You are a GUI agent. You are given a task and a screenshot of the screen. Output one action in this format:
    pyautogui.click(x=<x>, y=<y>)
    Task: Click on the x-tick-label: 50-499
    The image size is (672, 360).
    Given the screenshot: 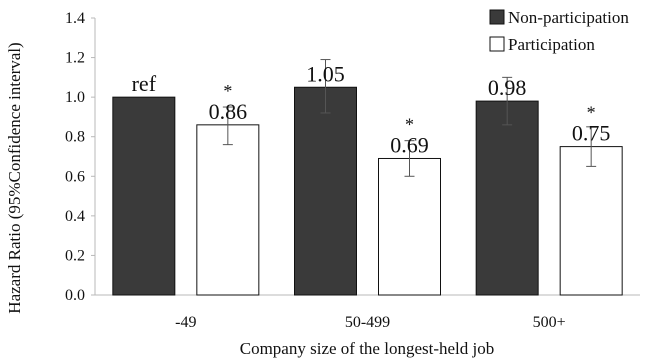 What is the action you would take?
    pyautogui.click(x=367, y=322)
    